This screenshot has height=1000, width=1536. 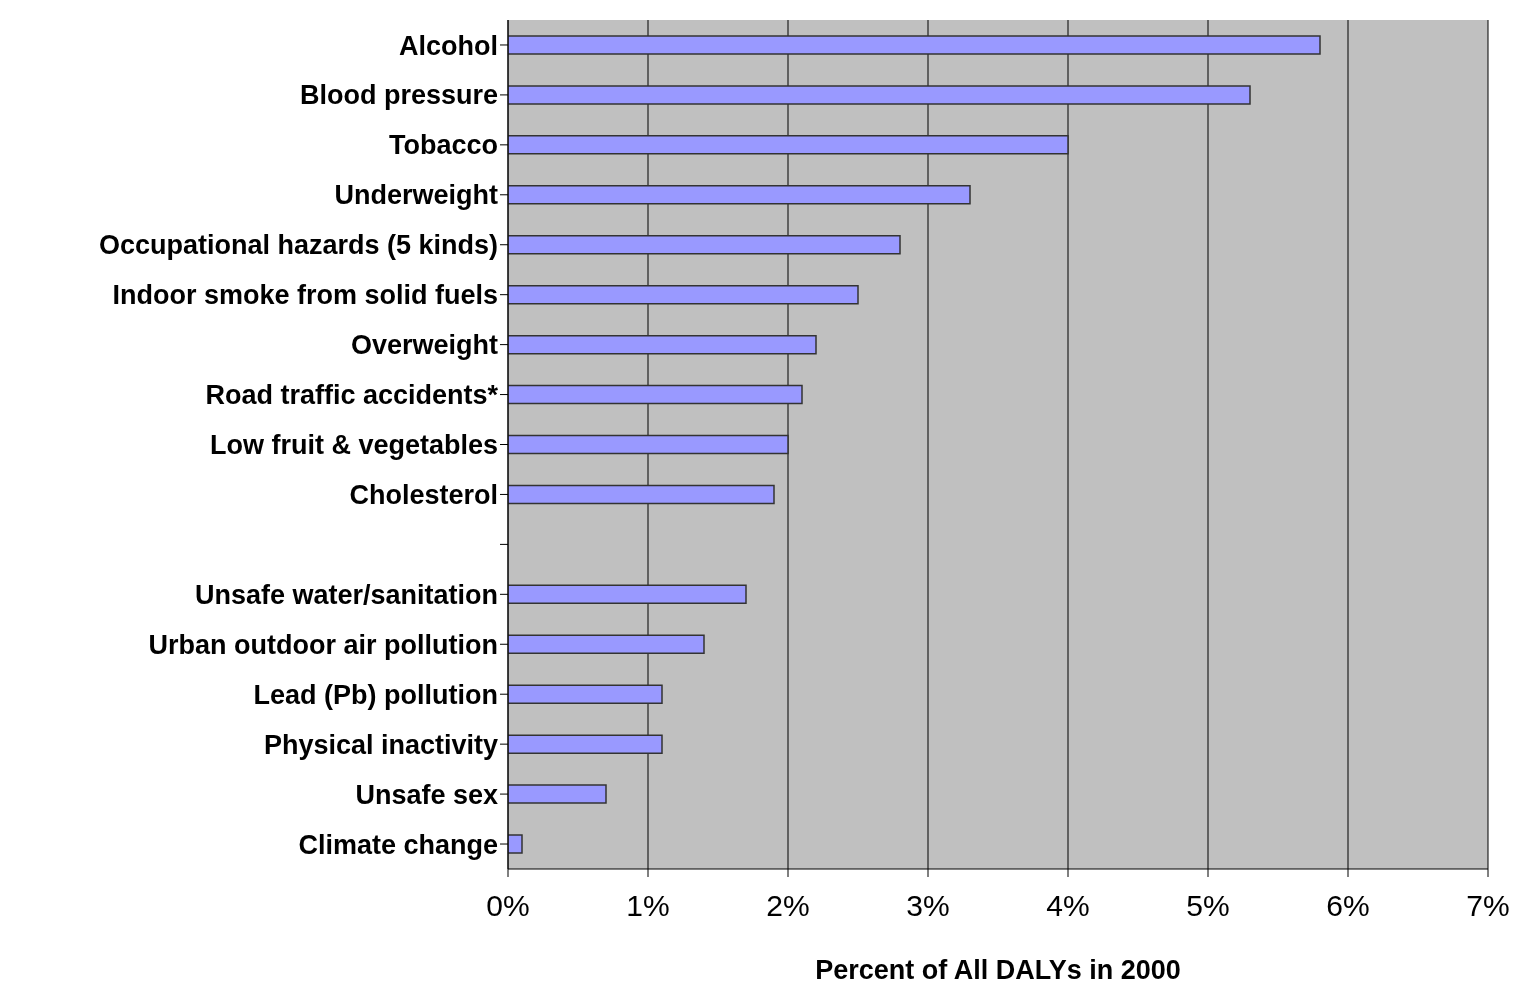 What do you see at coordinates (648, 906) in the screenshot?
I see `x-tick-label: 1%` at bounding box center [648, 906].